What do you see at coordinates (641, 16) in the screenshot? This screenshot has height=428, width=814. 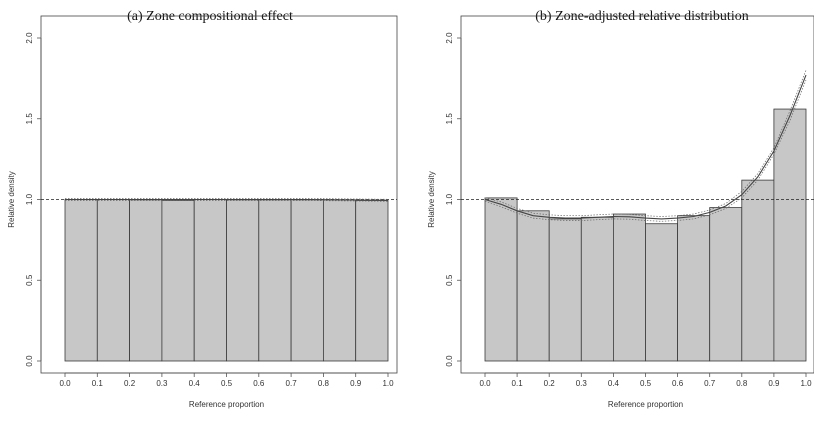 I see `chart-title: (b) Zone-adjusted relative distribution` at bounding box center [641, 16].